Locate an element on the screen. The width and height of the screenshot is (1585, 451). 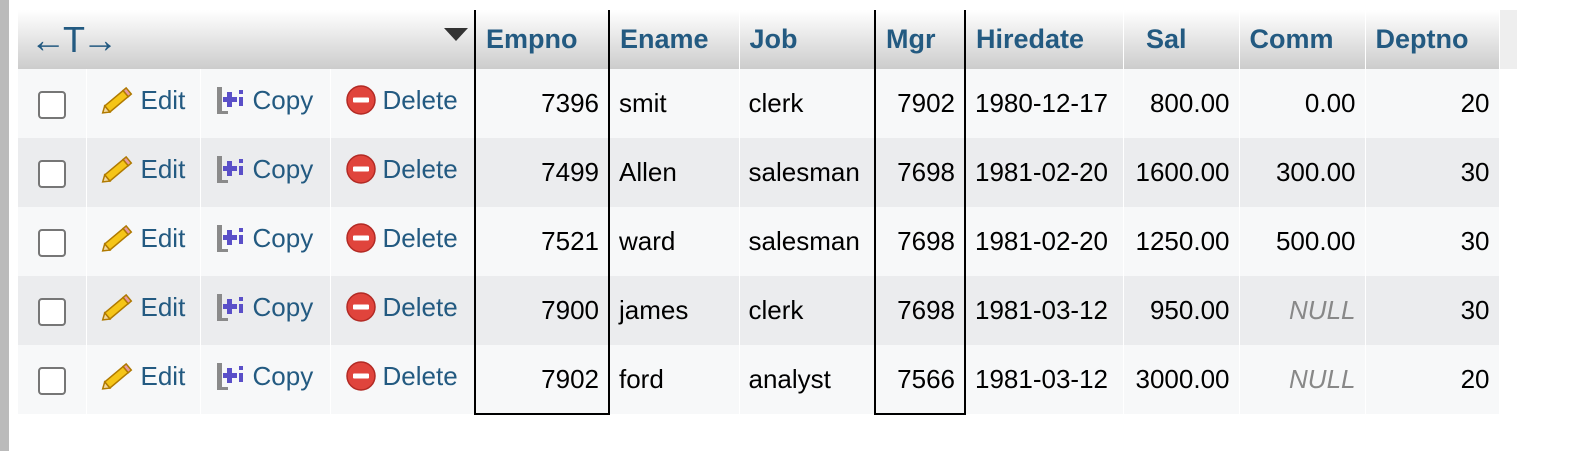
copy-label: Copy is located at coordinates (283, 237).